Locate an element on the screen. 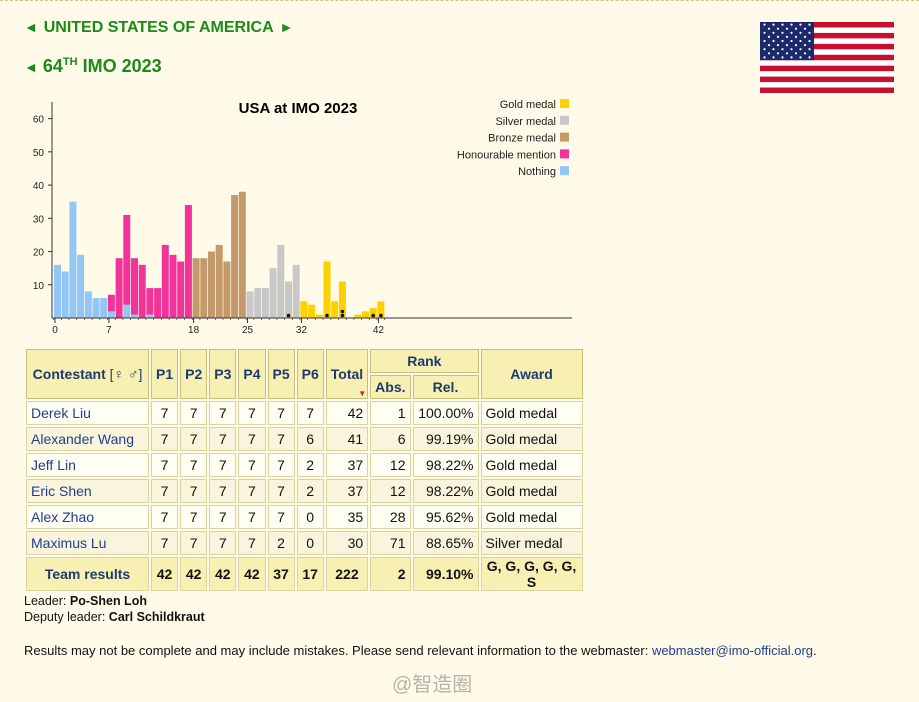 This screenshot has height=702, width=919. x-tick-label: 42 is located at coordinates (379, 330).